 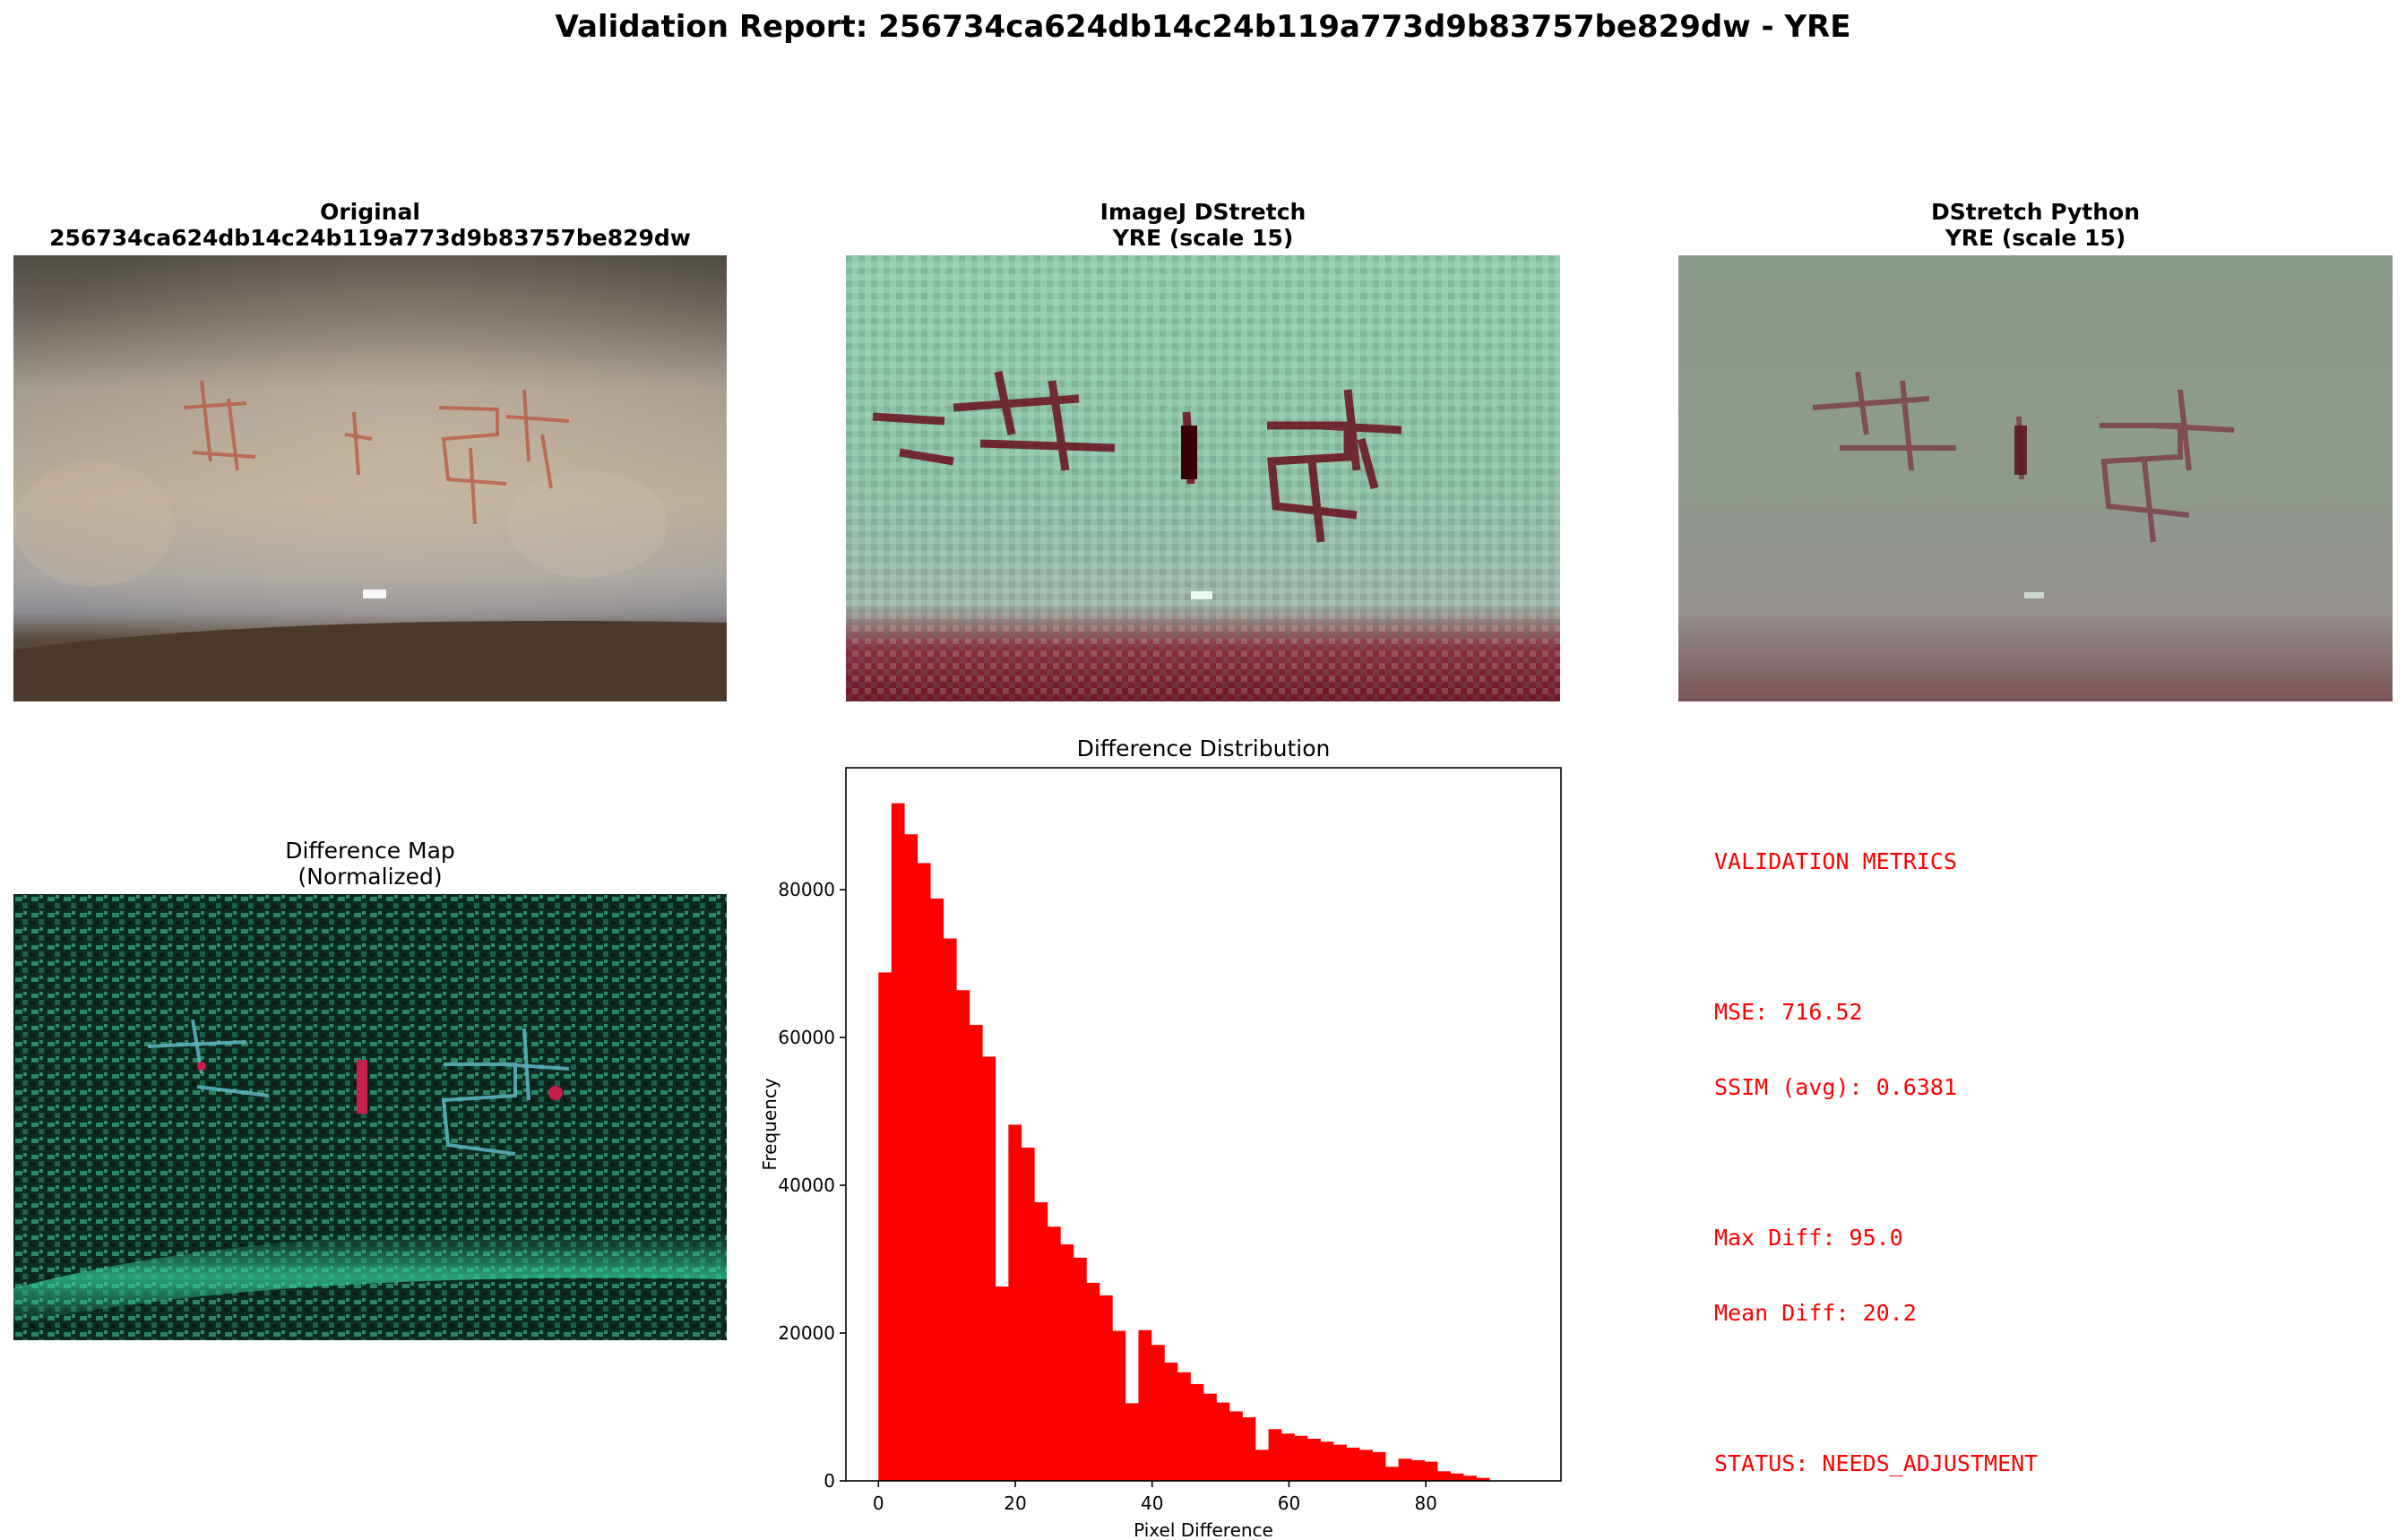 What do you see at coordinates (806, 1185) in the screenshot?
I see `y-tick-label: 40000` at bounding box center [806, 1185].